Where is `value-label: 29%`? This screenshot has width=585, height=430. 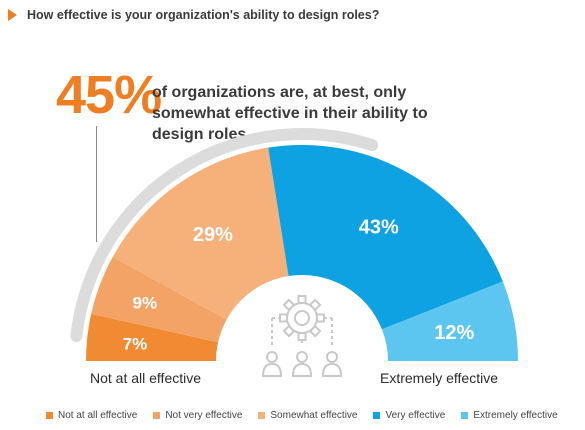 value-label: 29% is located at coordinates (213, 235).